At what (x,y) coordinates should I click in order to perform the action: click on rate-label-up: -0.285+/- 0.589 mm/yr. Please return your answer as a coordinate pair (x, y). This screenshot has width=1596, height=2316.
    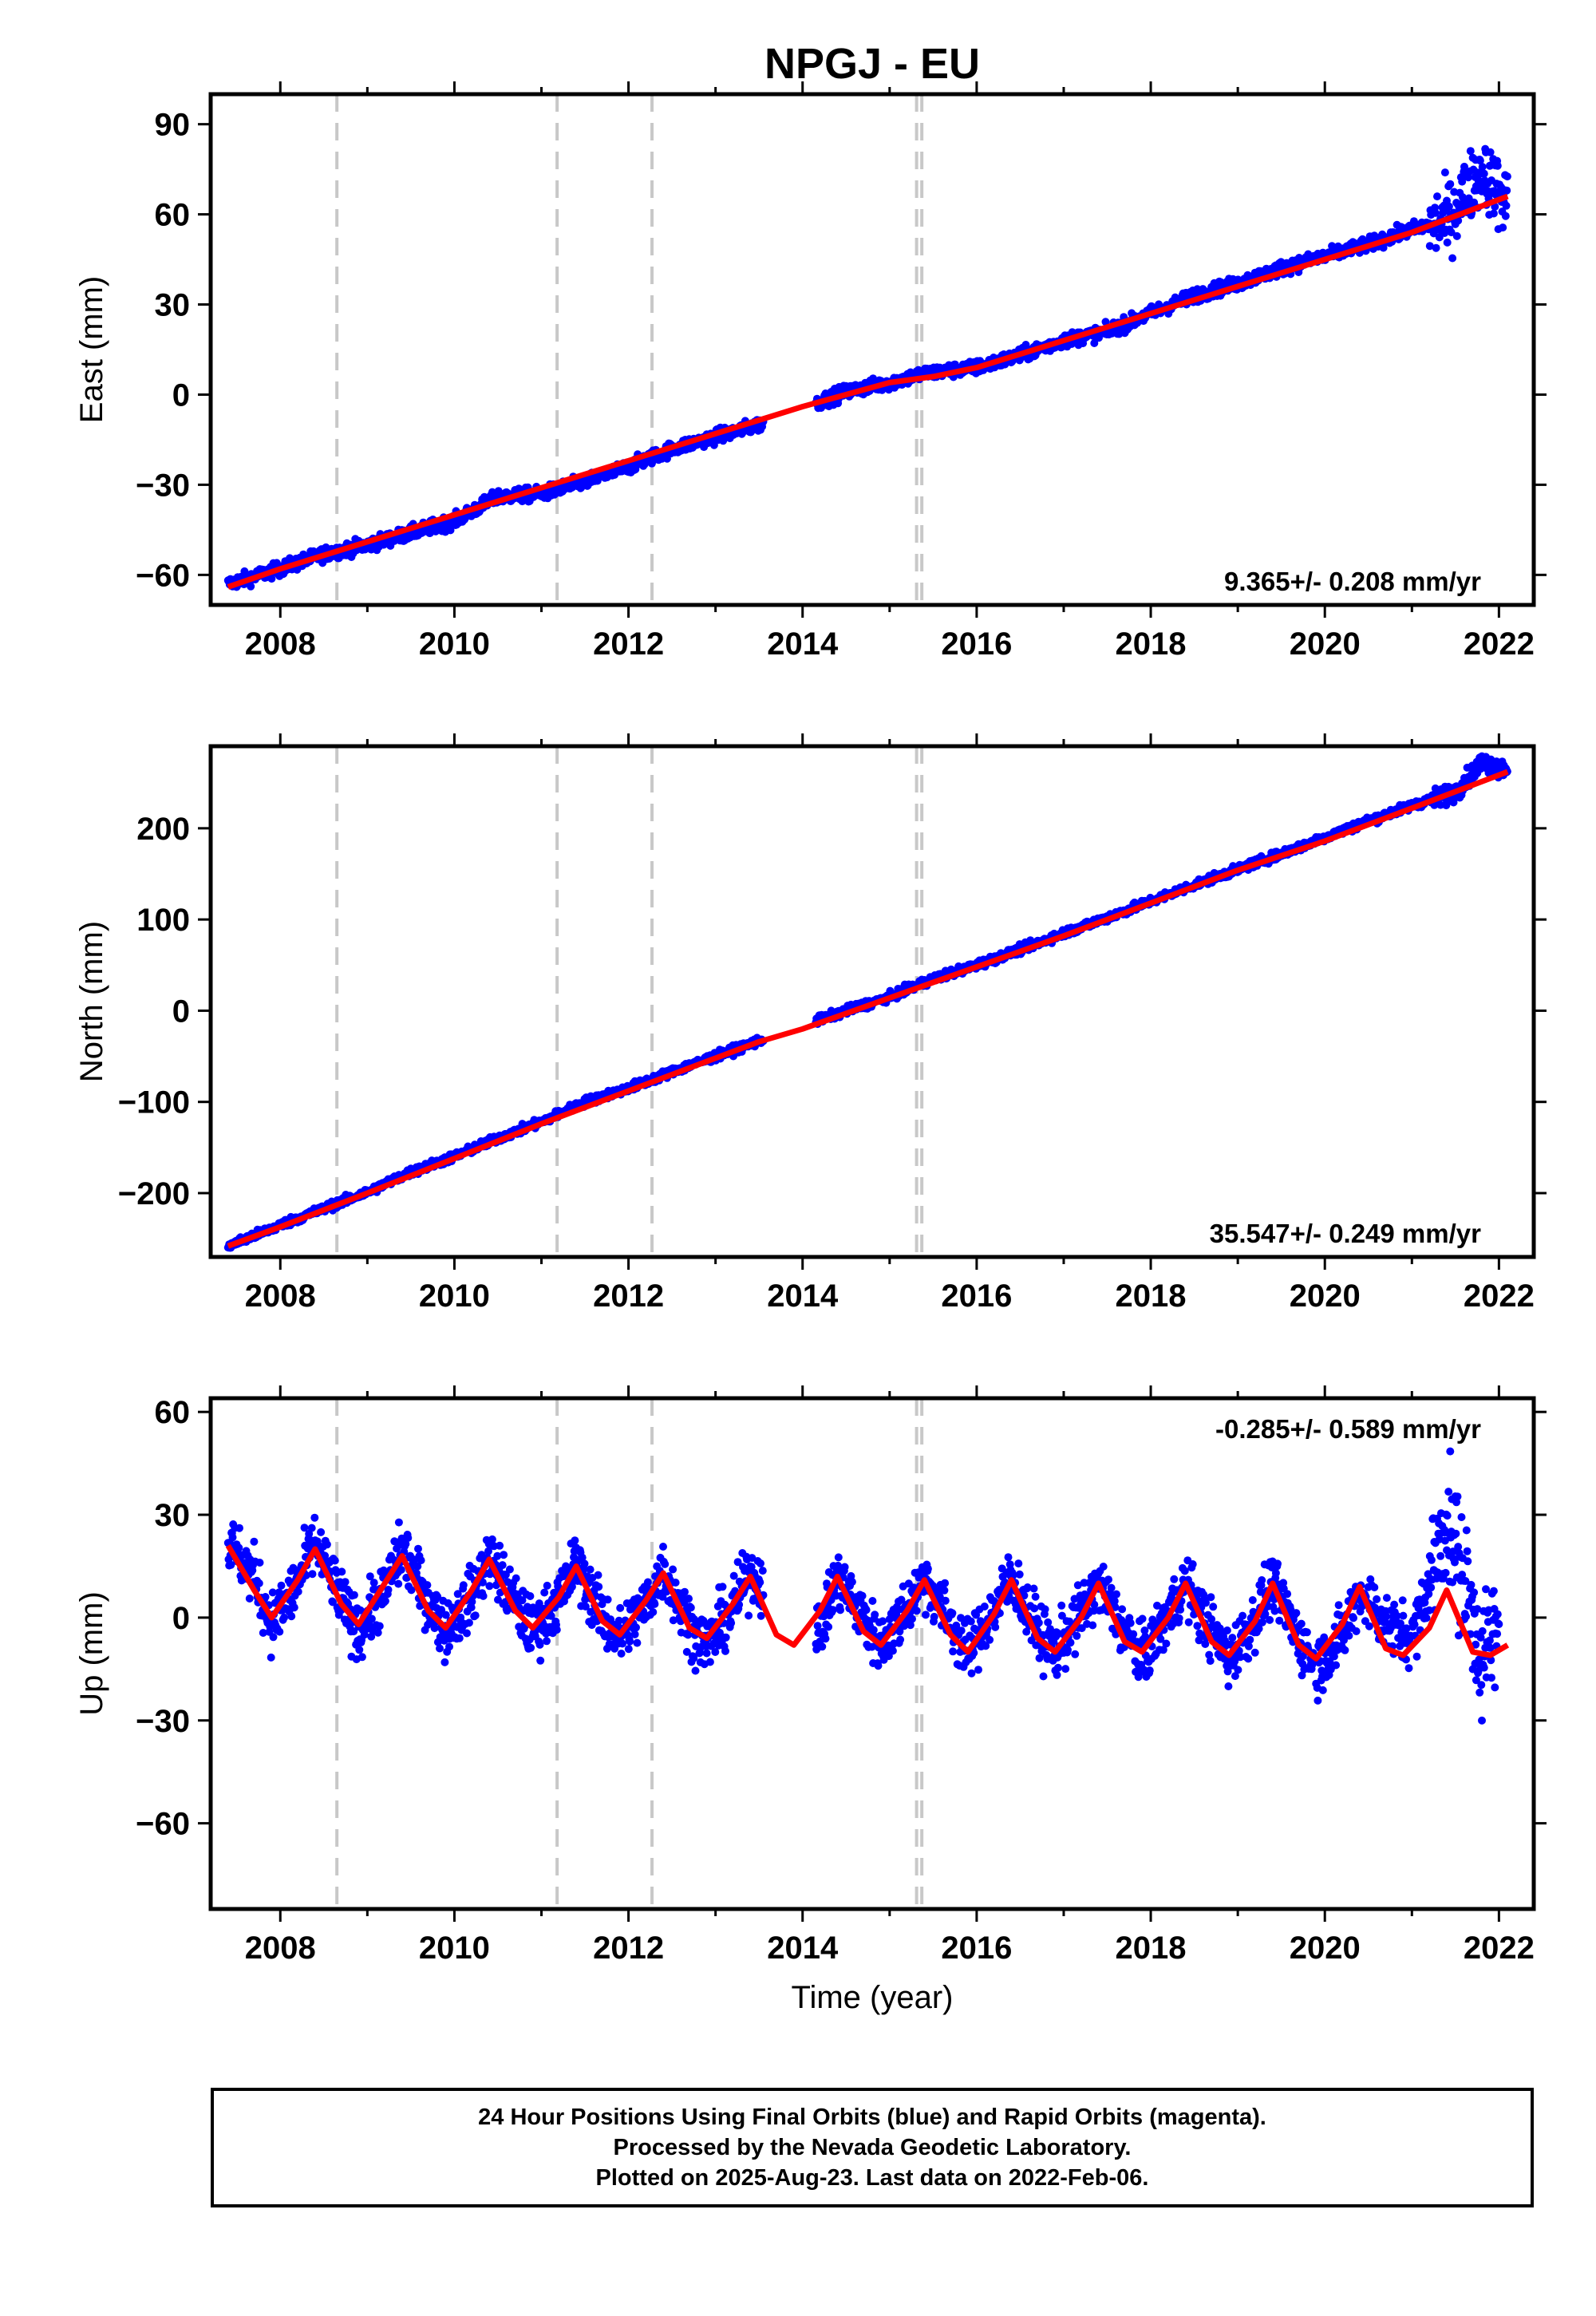
    Looking at the image, I should click on (1348, 1429).